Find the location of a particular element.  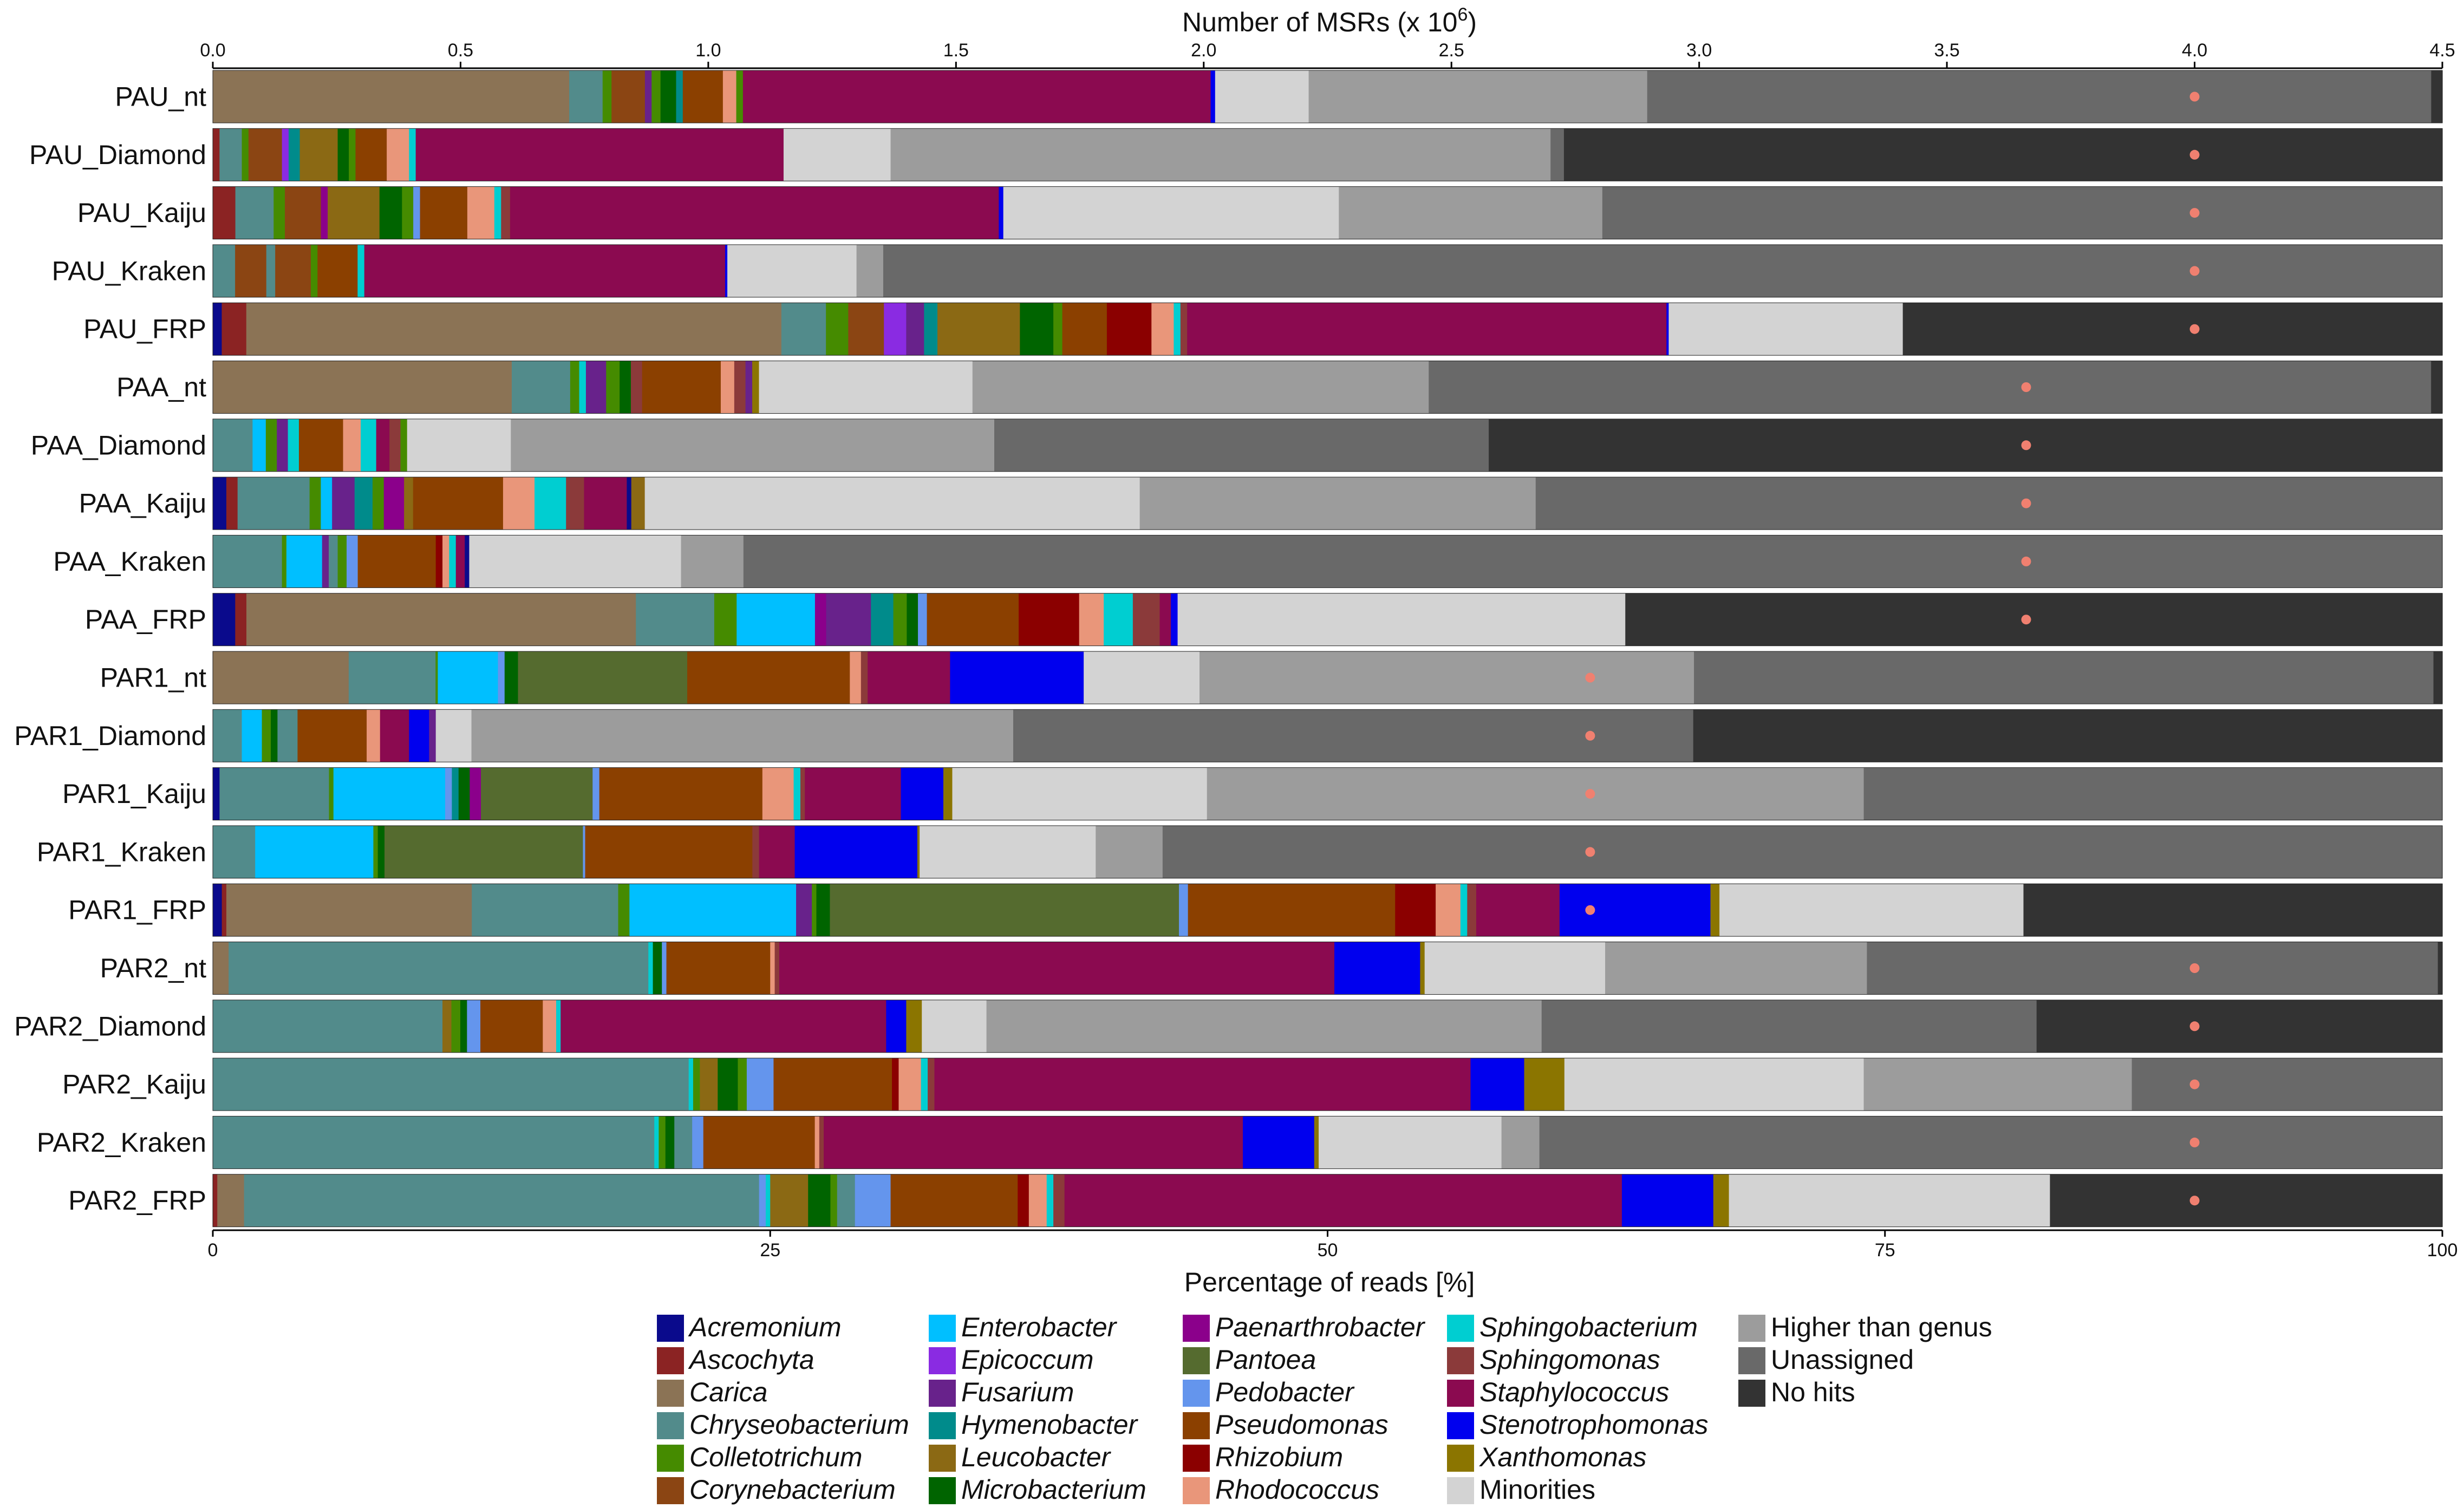

sample-label: PAR2_Kaiju is located at coordinates (134, 1084).